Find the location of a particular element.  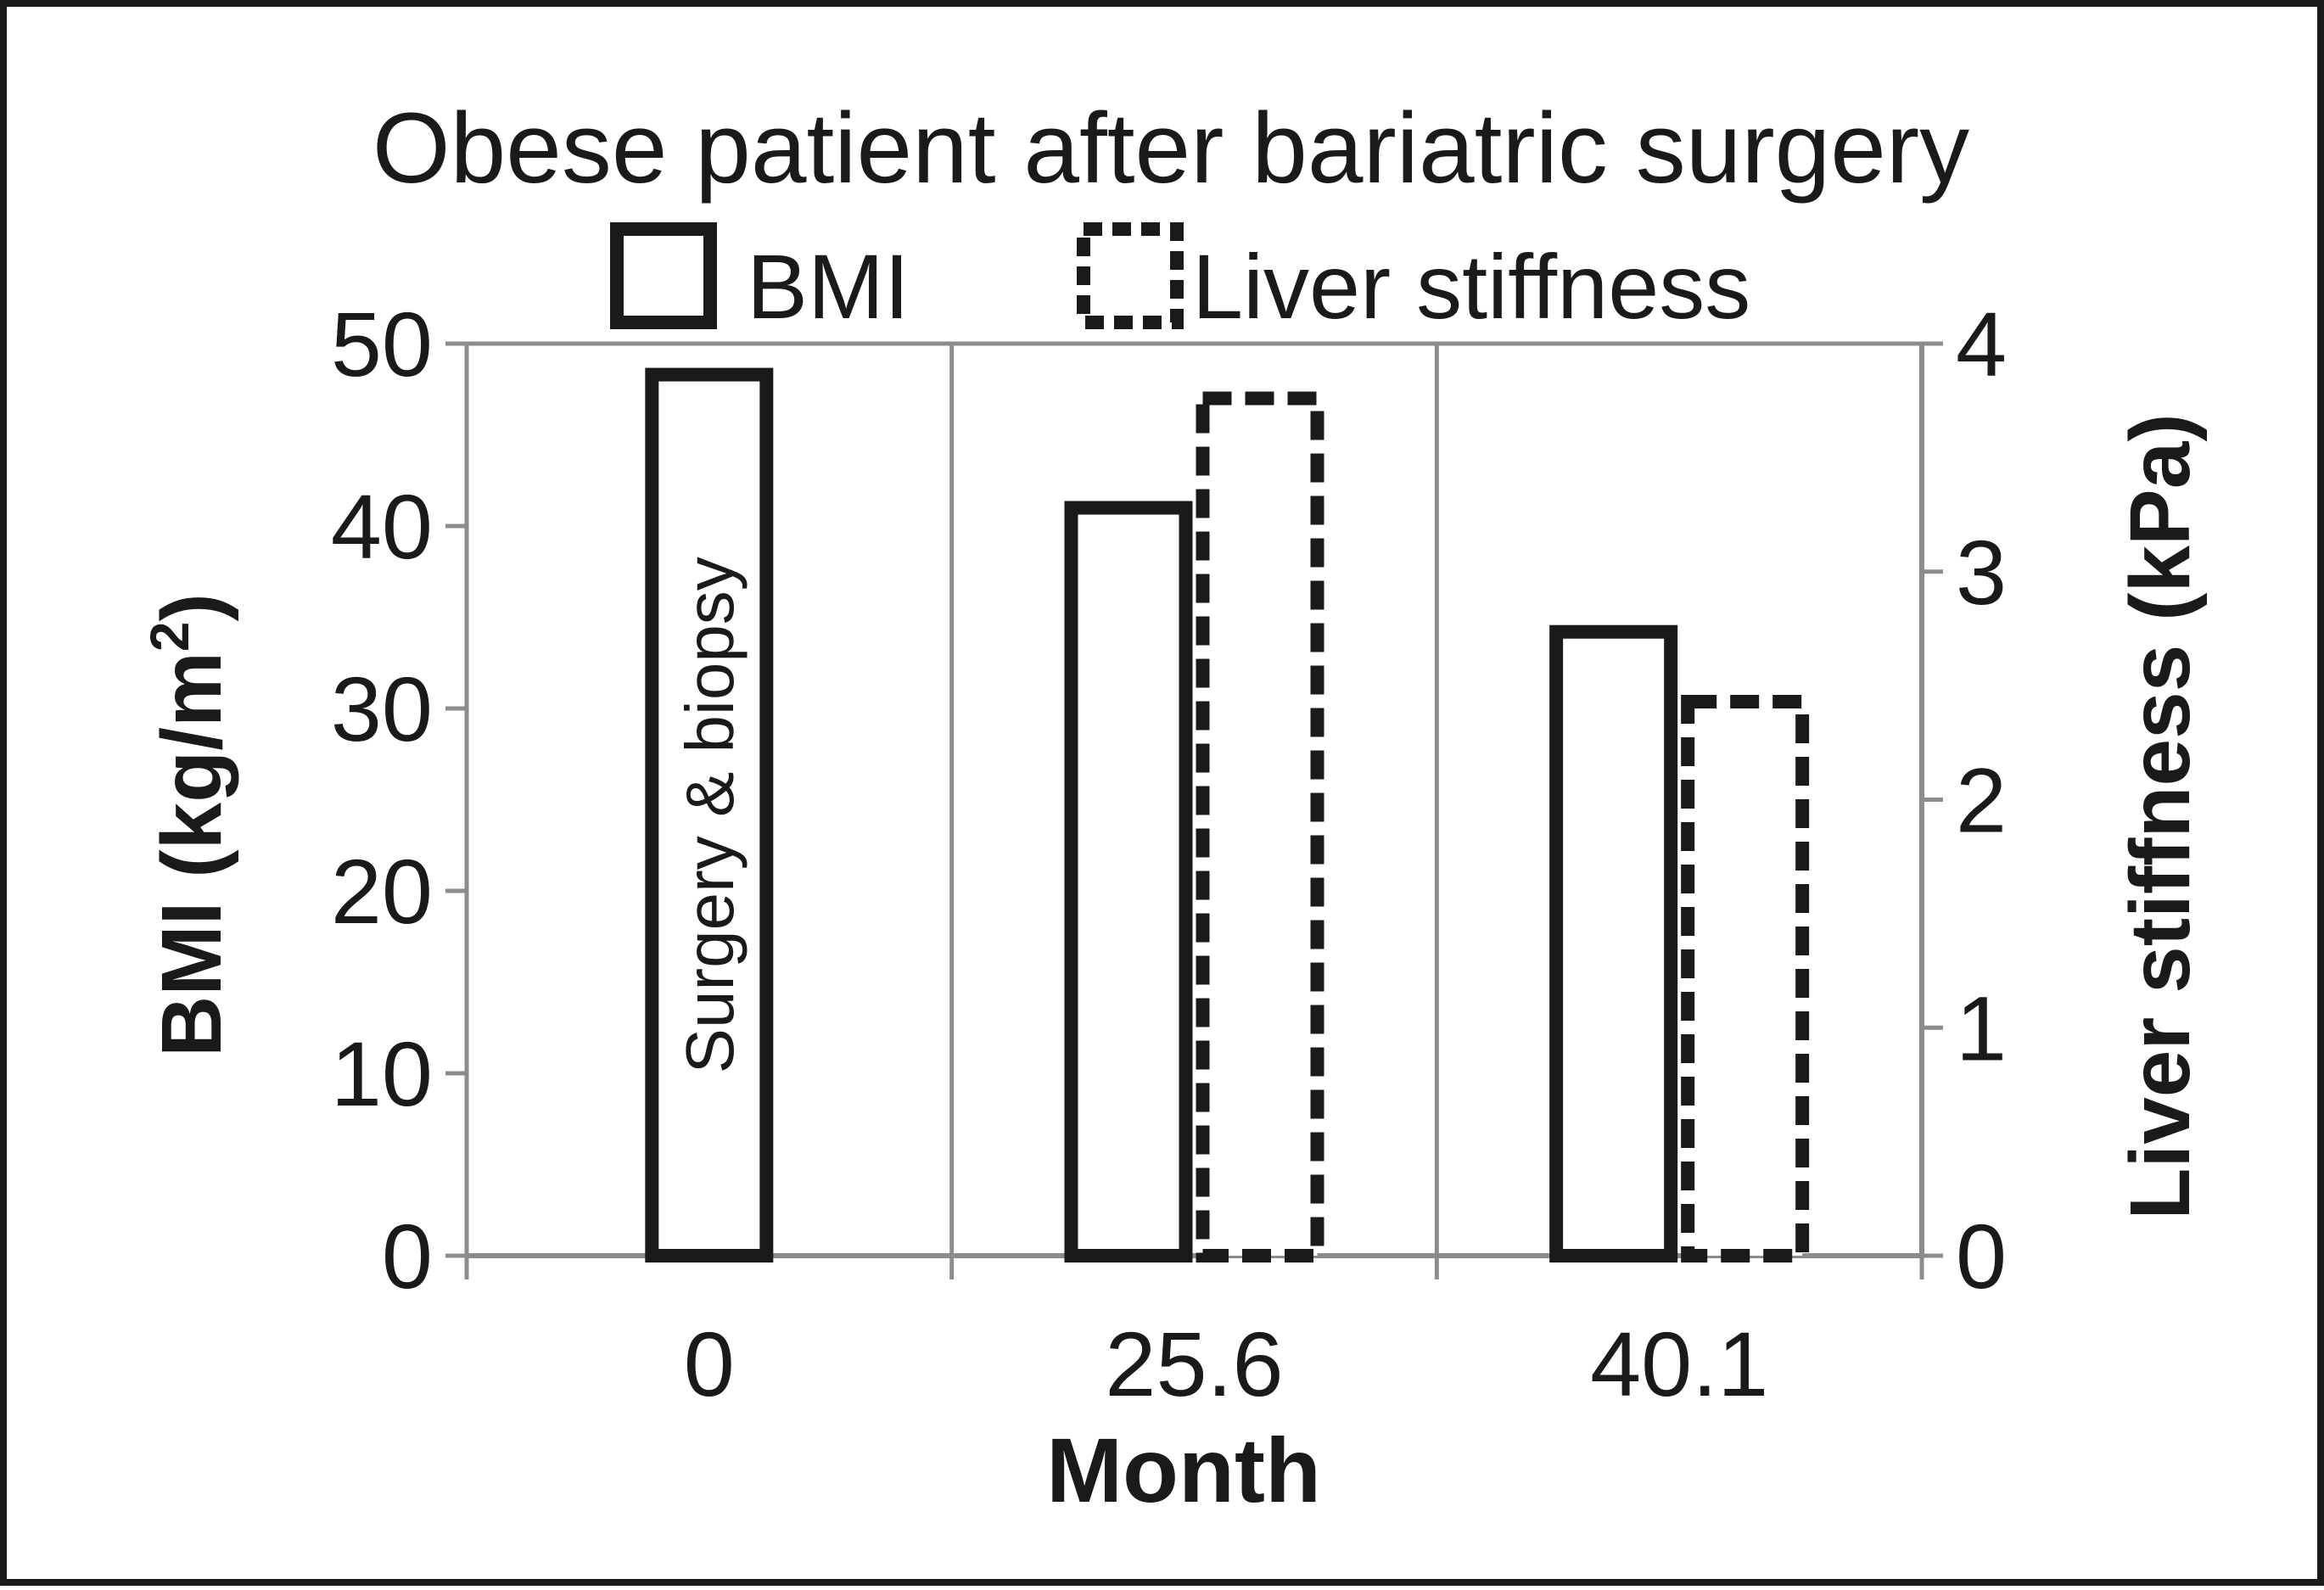

y-left-tick-label-10: 10 is located at coordinates (382, 1073).